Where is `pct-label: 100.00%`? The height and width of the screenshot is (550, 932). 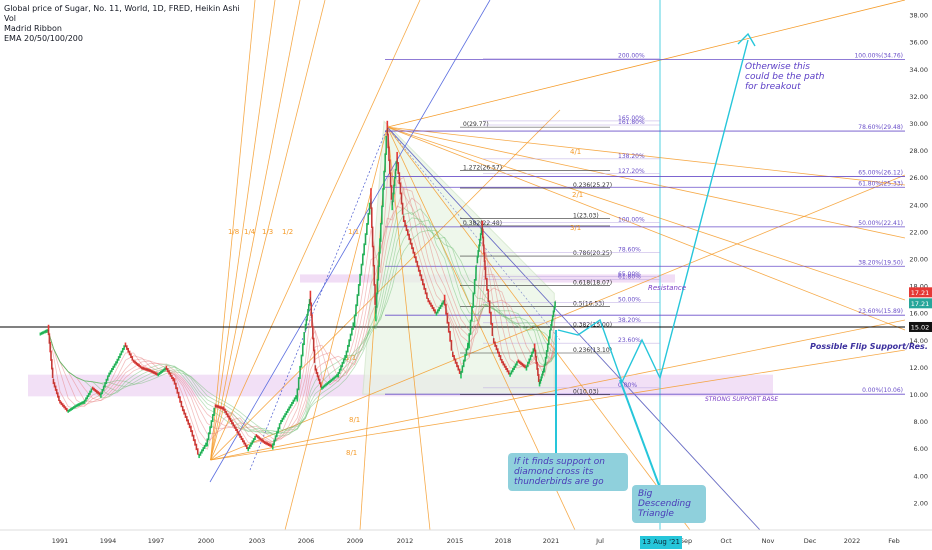
pct-label: 100.00% is located at coordinates (631, 220).